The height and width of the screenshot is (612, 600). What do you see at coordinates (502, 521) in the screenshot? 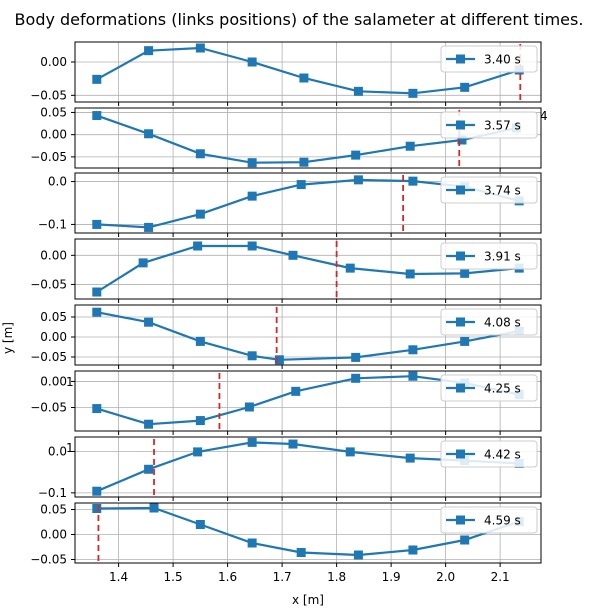
I see `legend-label: 4.59 s` at bounding box center [502, 521].